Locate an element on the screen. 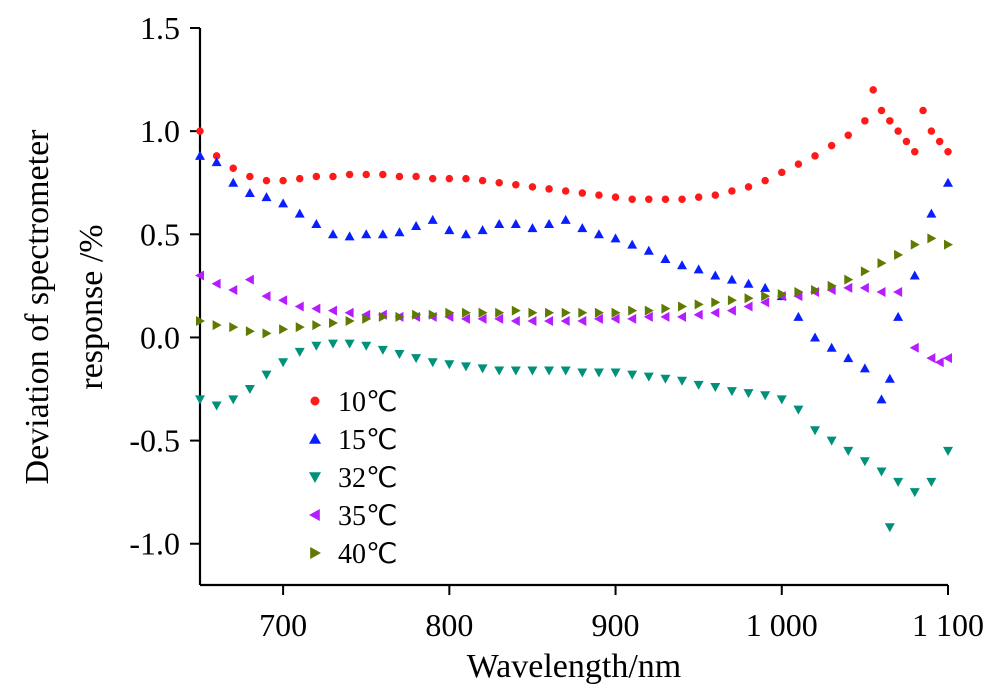  y-tick-label: -0.5 is located at coordinates (154, 441).